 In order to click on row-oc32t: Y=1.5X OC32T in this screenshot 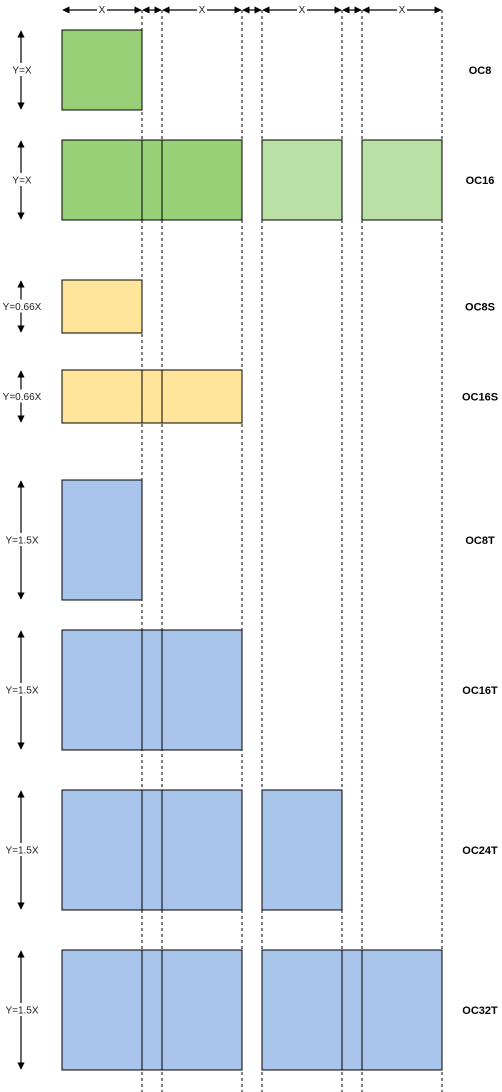, I will do `click(250, 1010)`.